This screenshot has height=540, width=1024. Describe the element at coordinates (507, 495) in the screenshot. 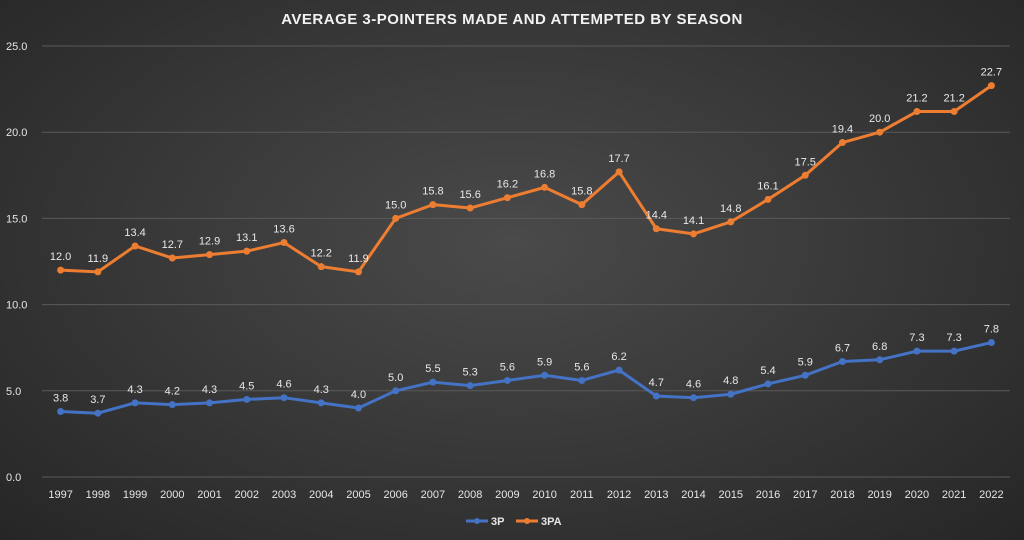

I see `x-tick-label: 2009` at that location.